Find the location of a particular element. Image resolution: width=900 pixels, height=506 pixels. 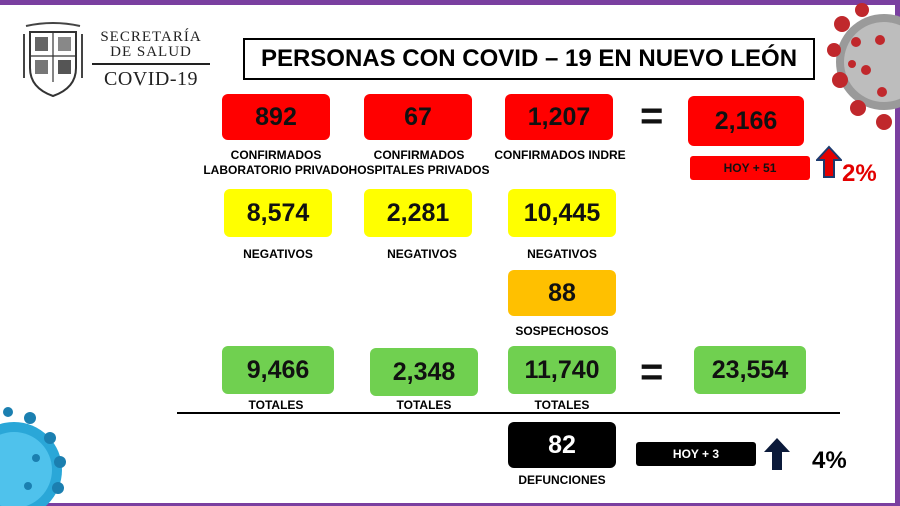

negatives-lab-private-box: 8,574 is located at coordinates (278, 213).